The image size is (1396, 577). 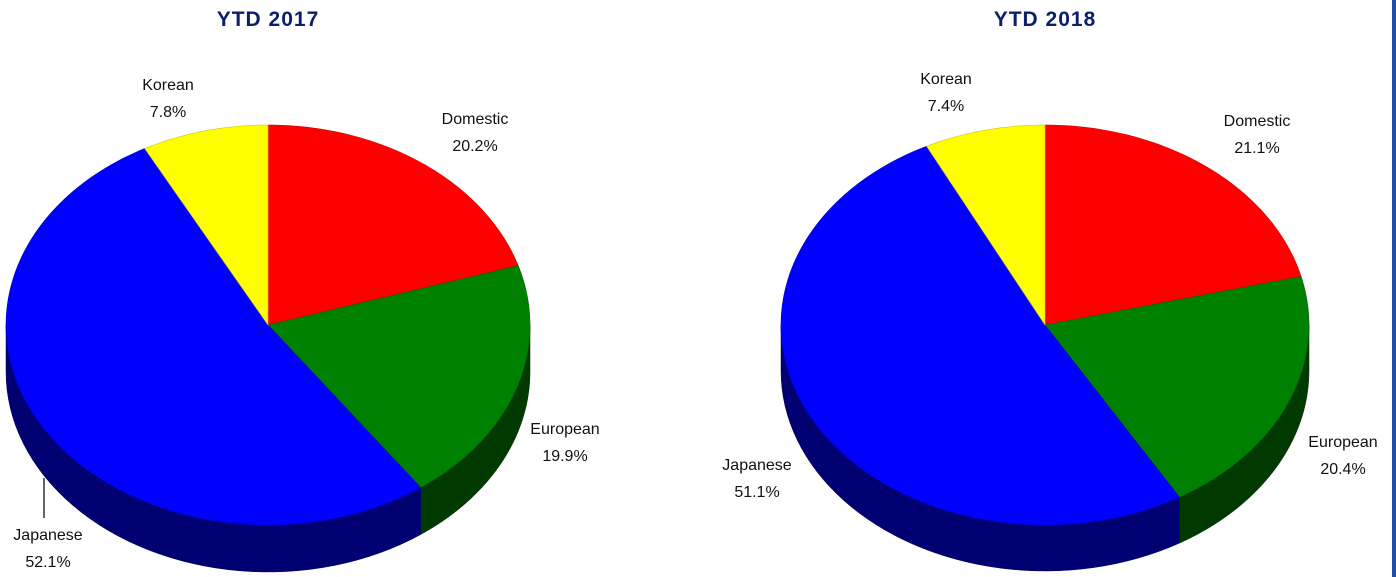 What do you see at coordinates (1256, 148) in the screenshot?
I see `slice-value-label: 21.1%` at bounding box center [1256, 148].